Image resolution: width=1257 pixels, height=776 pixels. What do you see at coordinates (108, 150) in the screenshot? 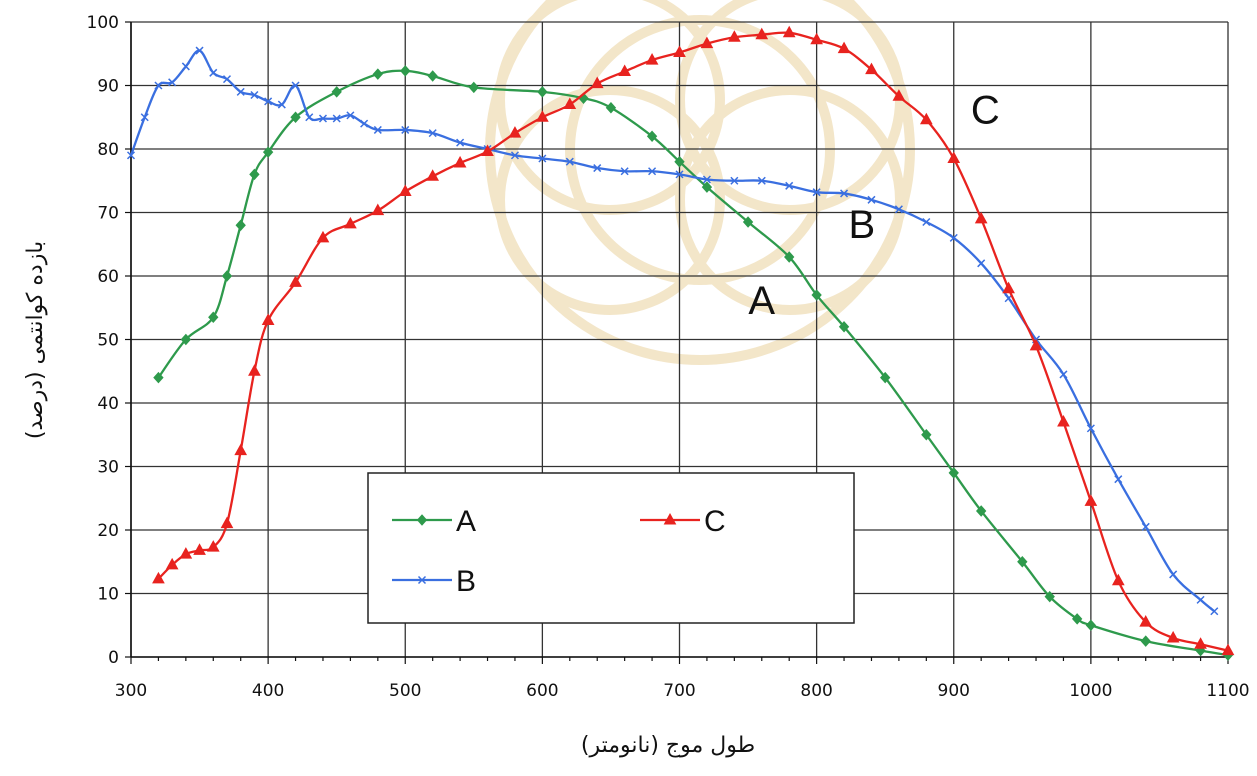
I see `y-tick-label: 80` at bounding box center [108, 150].